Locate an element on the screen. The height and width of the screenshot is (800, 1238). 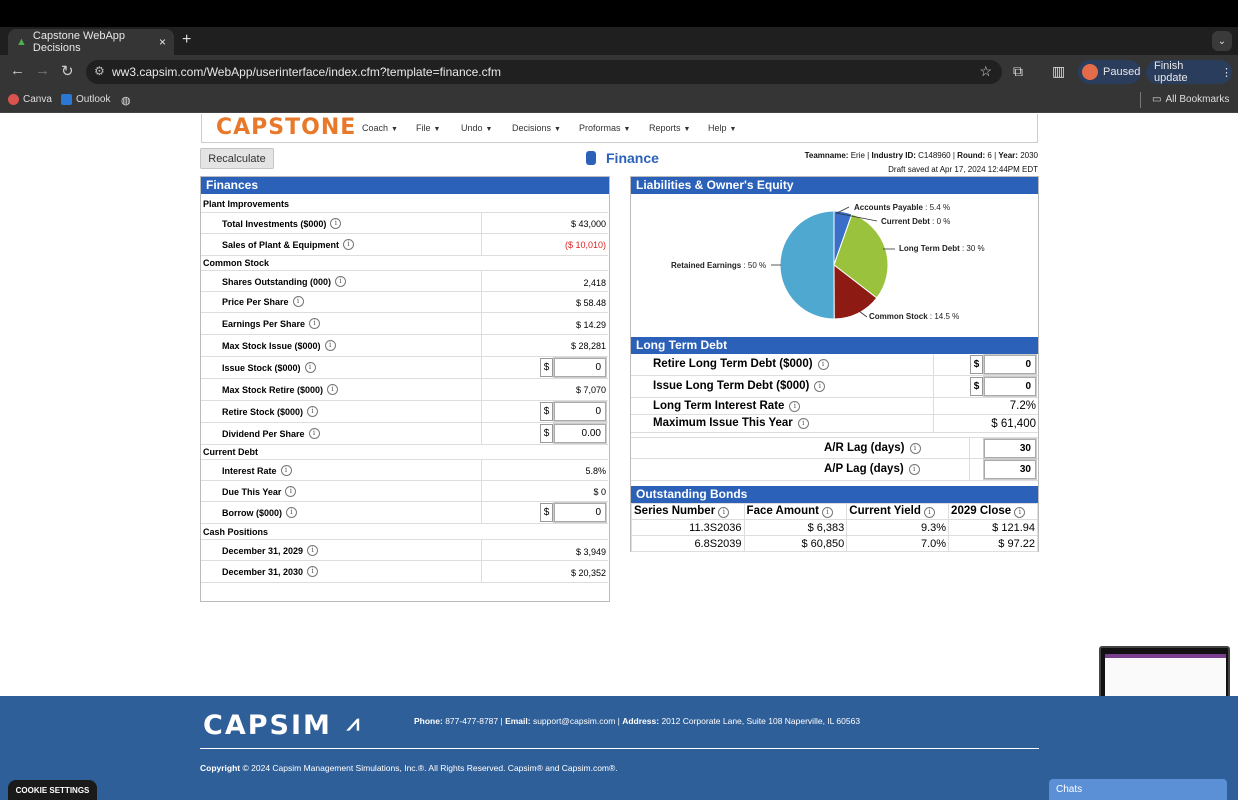
current-debt-header: Current Debt is located at coordinates (231, 452).